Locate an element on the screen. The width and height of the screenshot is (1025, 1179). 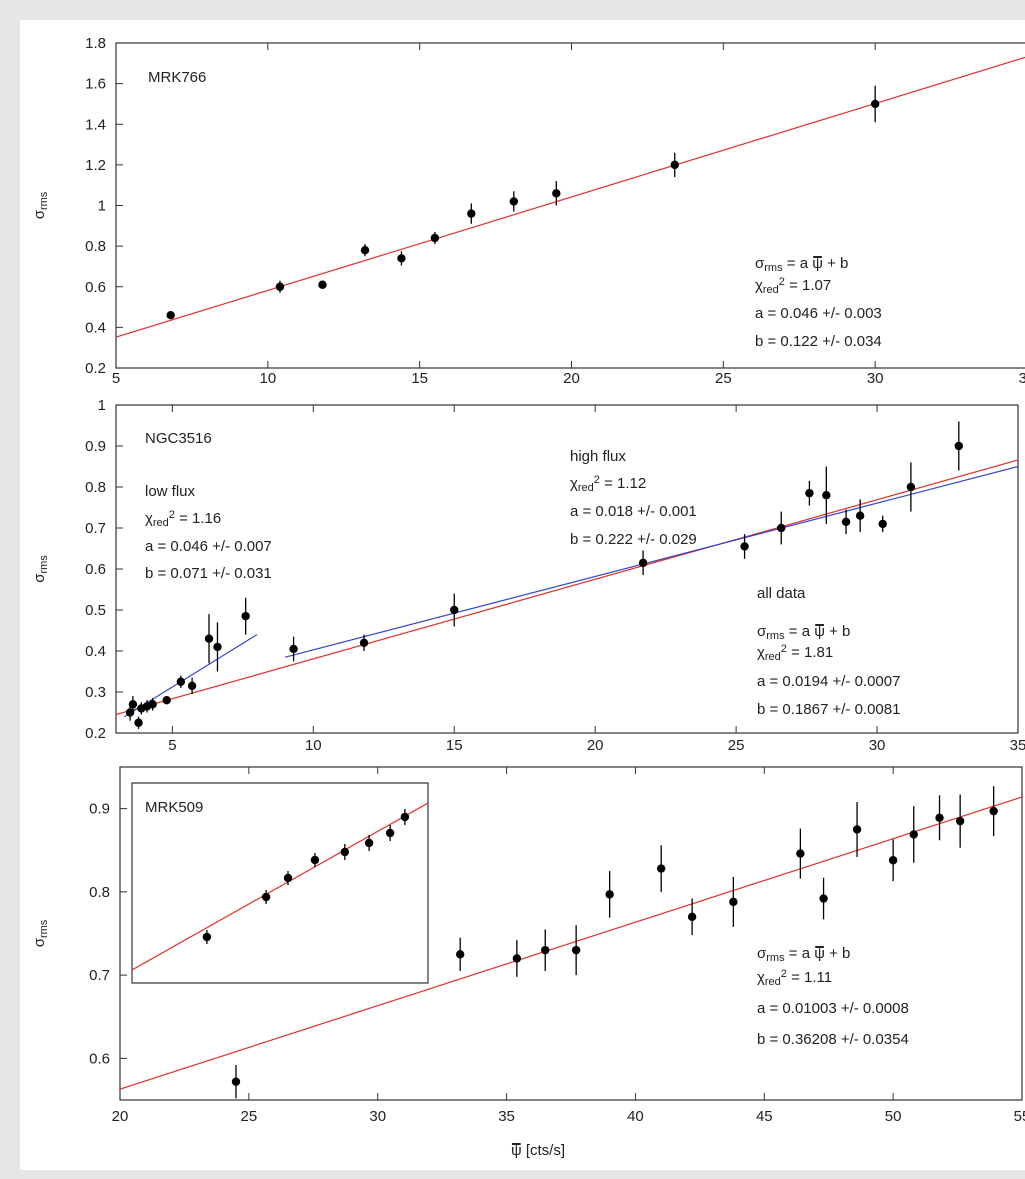
annotation: a = 0.01003 +/- 0.0008 is located at coordinates (833, 1008).